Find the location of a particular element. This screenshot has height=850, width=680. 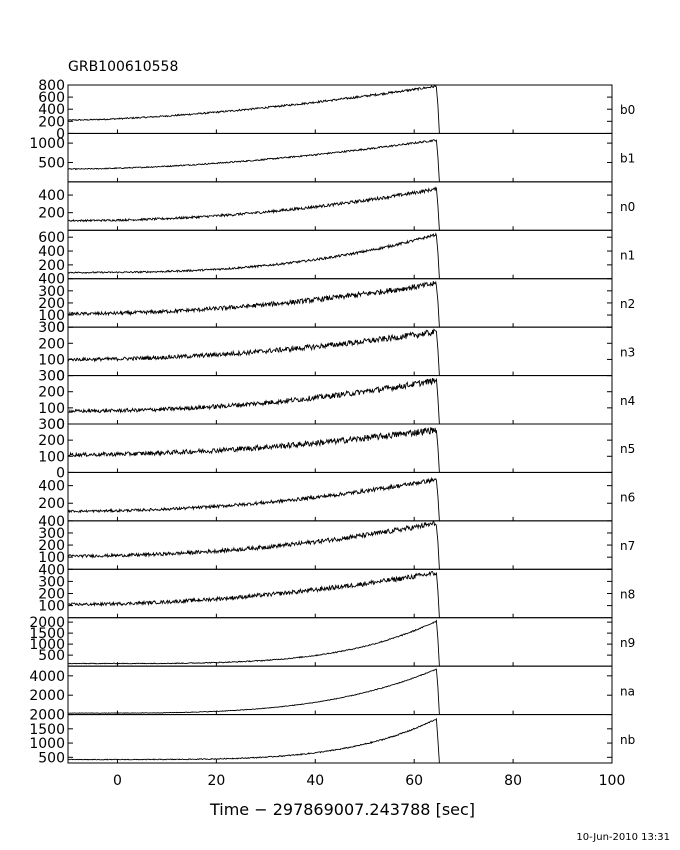

y-tick-label-na-4000: 4000 is located at coordinates (47, 677).